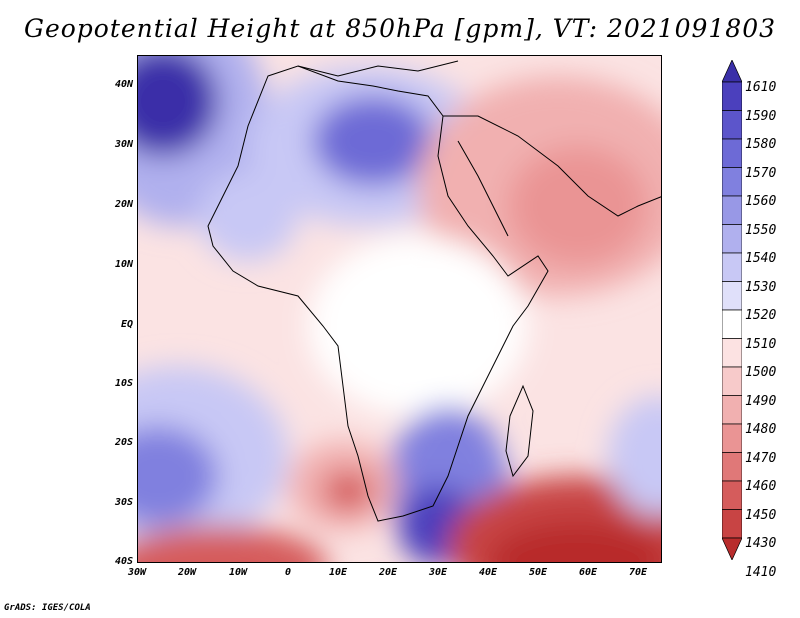 This screenshot has width=800, height=618. Describe the element at coordinates (519, 431) in the screenshot. I see `madagascar-coast` at that location.